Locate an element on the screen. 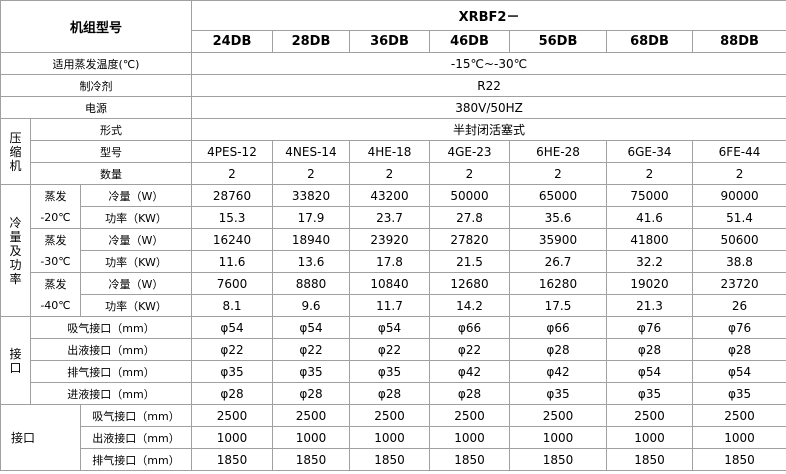  value-cell: 23.7 is located at coordinates (389, 217).